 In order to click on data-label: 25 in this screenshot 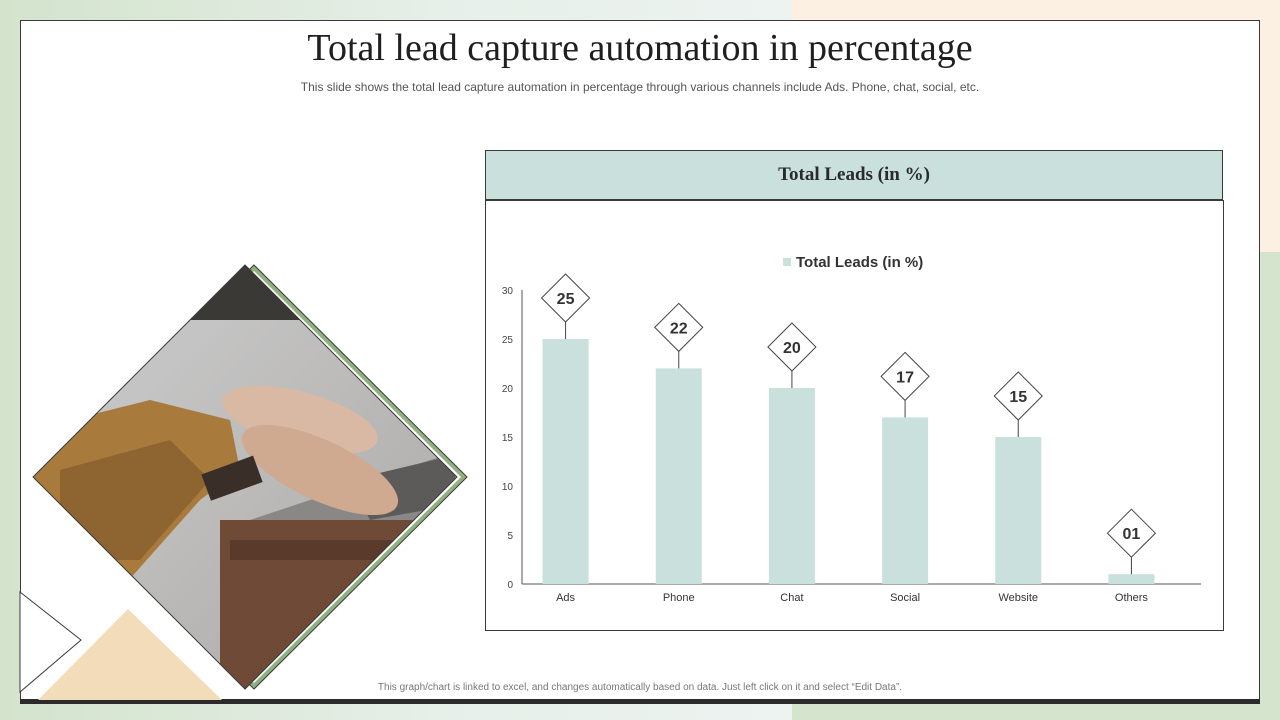, I will do `click(566, 299)`.